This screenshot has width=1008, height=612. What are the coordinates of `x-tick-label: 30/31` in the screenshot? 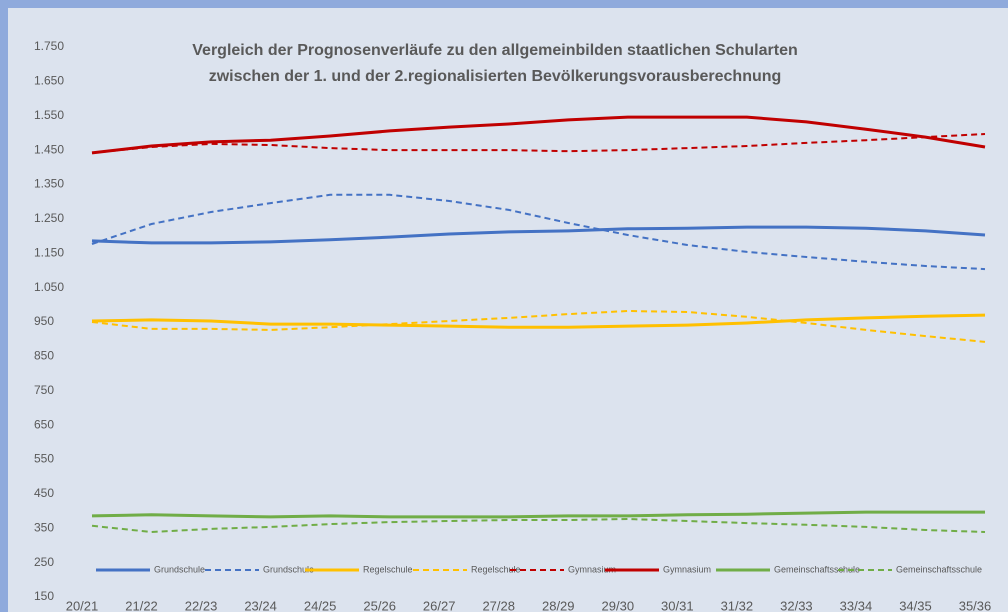 It's located at (677, 605).